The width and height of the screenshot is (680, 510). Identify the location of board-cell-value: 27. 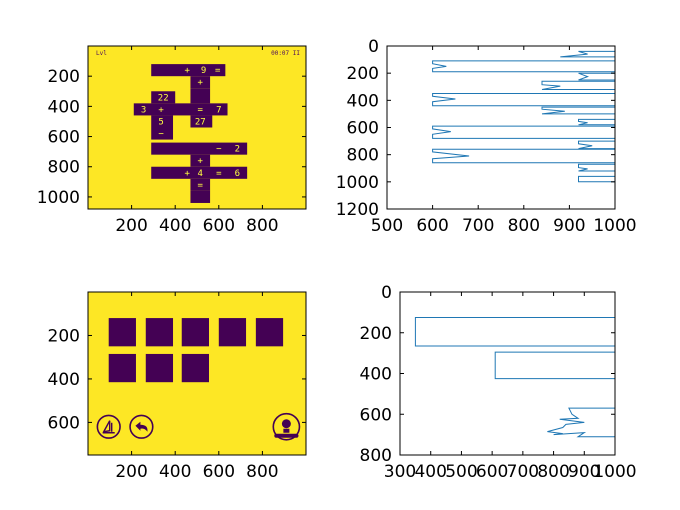
(200, 122).